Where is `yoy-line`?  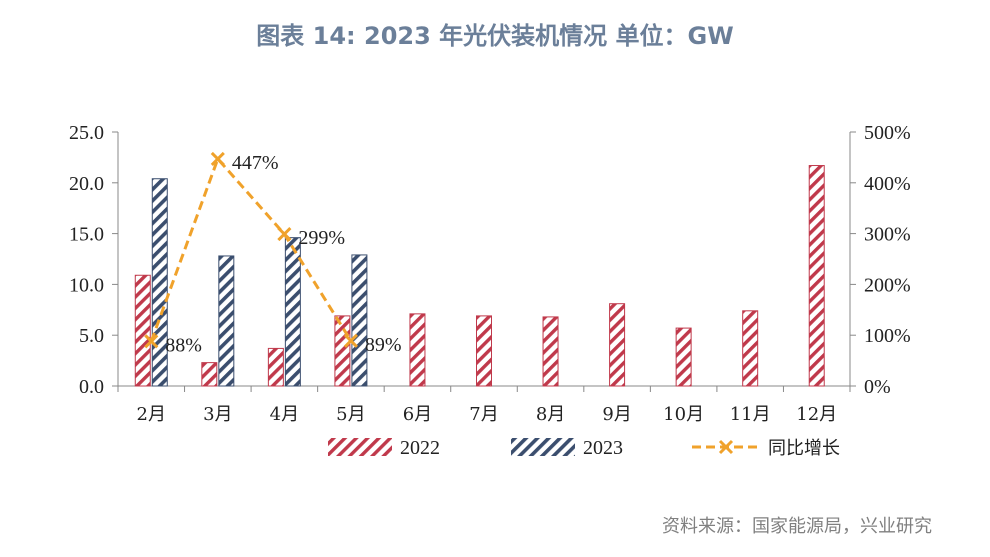
yoy-line is located at coordinates (251, 250).